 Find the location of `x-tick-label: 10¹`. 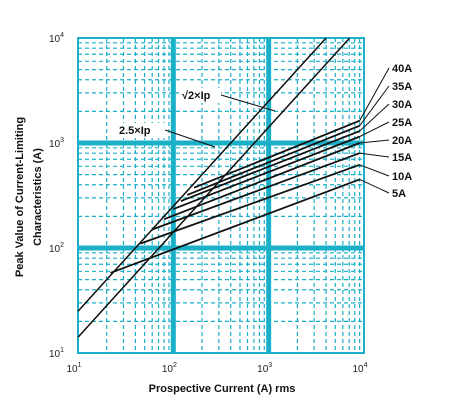

x-tick-label: 10¹ is located at coordinates (73, 368).